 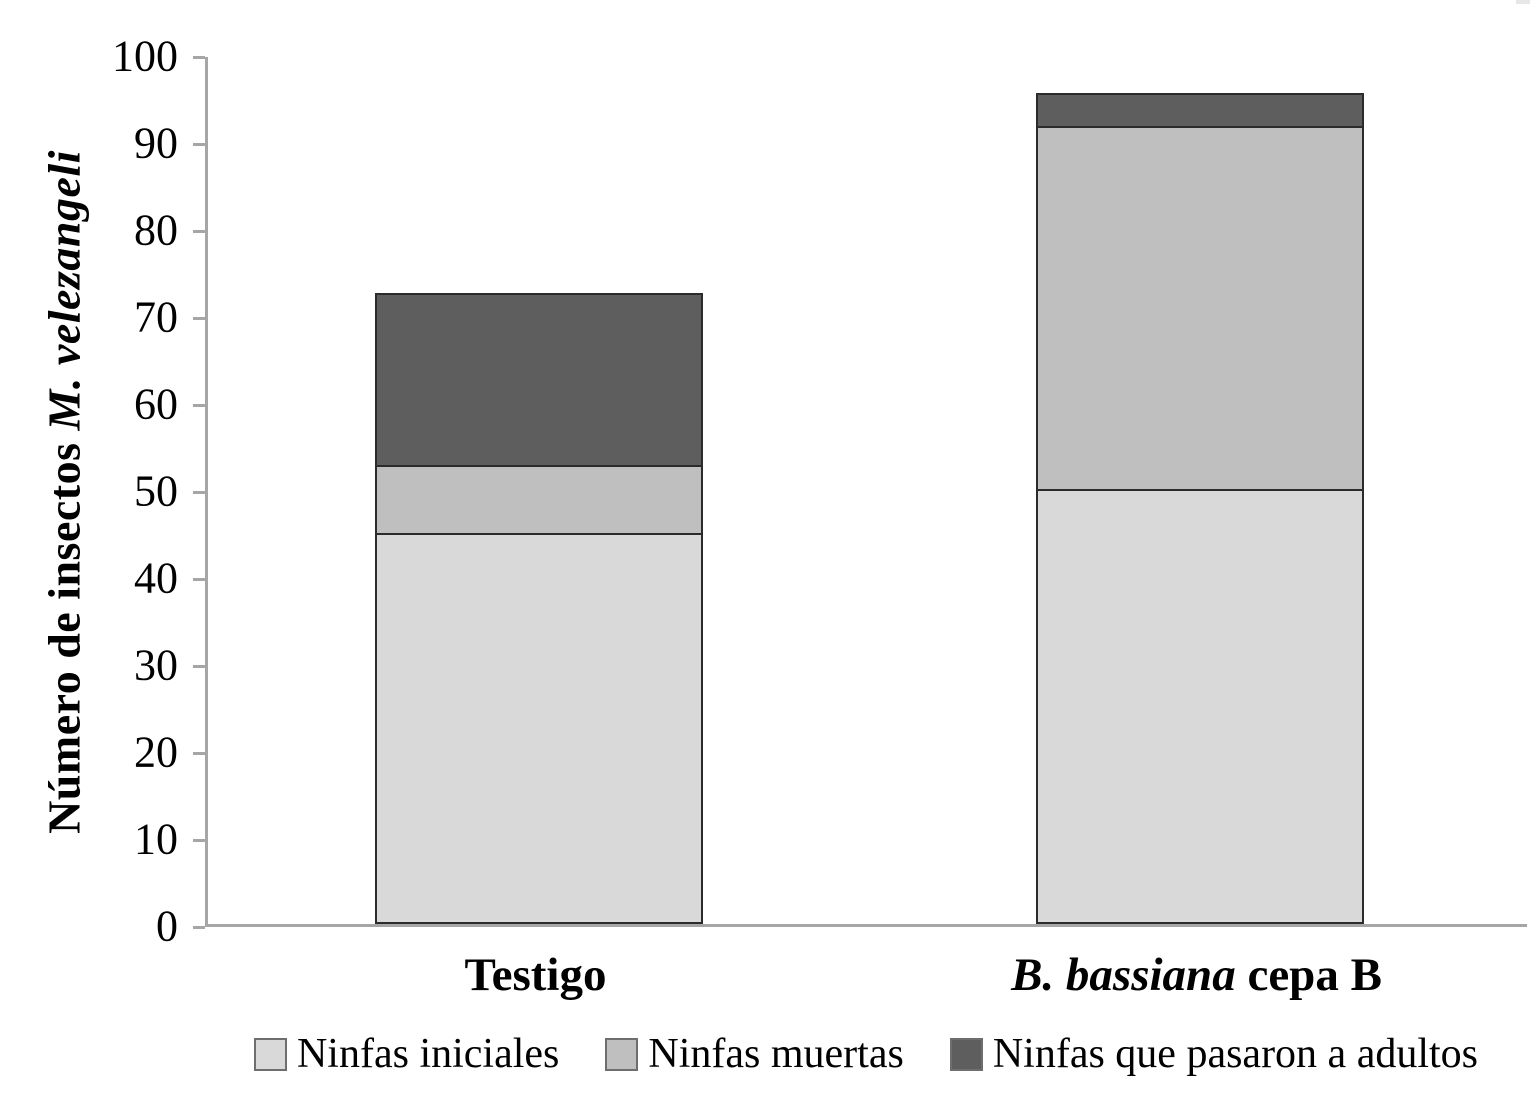 I want to click on y-axis-tick-label-80: 80, so click(x=156, y=230).